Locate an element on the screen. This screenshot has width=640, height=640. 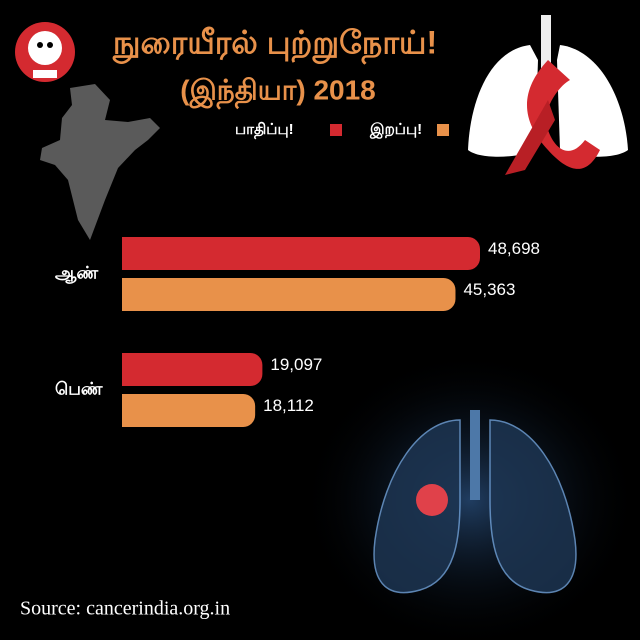
category-label: பெண் is located at coordinates (79, 388).